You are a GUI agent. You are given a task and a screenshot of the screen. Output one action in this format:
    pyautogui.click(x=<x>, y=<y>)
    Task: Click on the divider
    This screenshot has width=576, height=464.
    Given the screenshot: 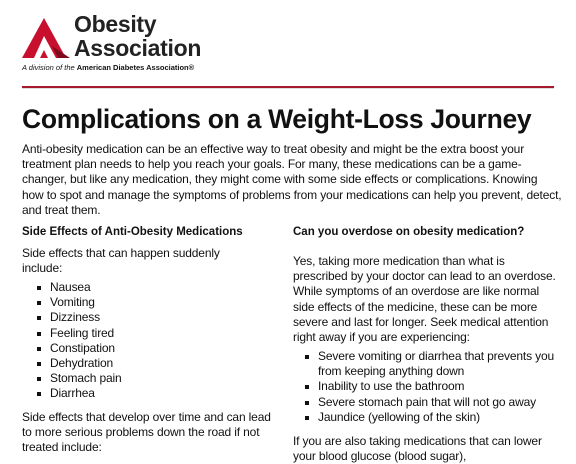 What is the action you would take?
    pyautogui.click(x=288, y=87)
    